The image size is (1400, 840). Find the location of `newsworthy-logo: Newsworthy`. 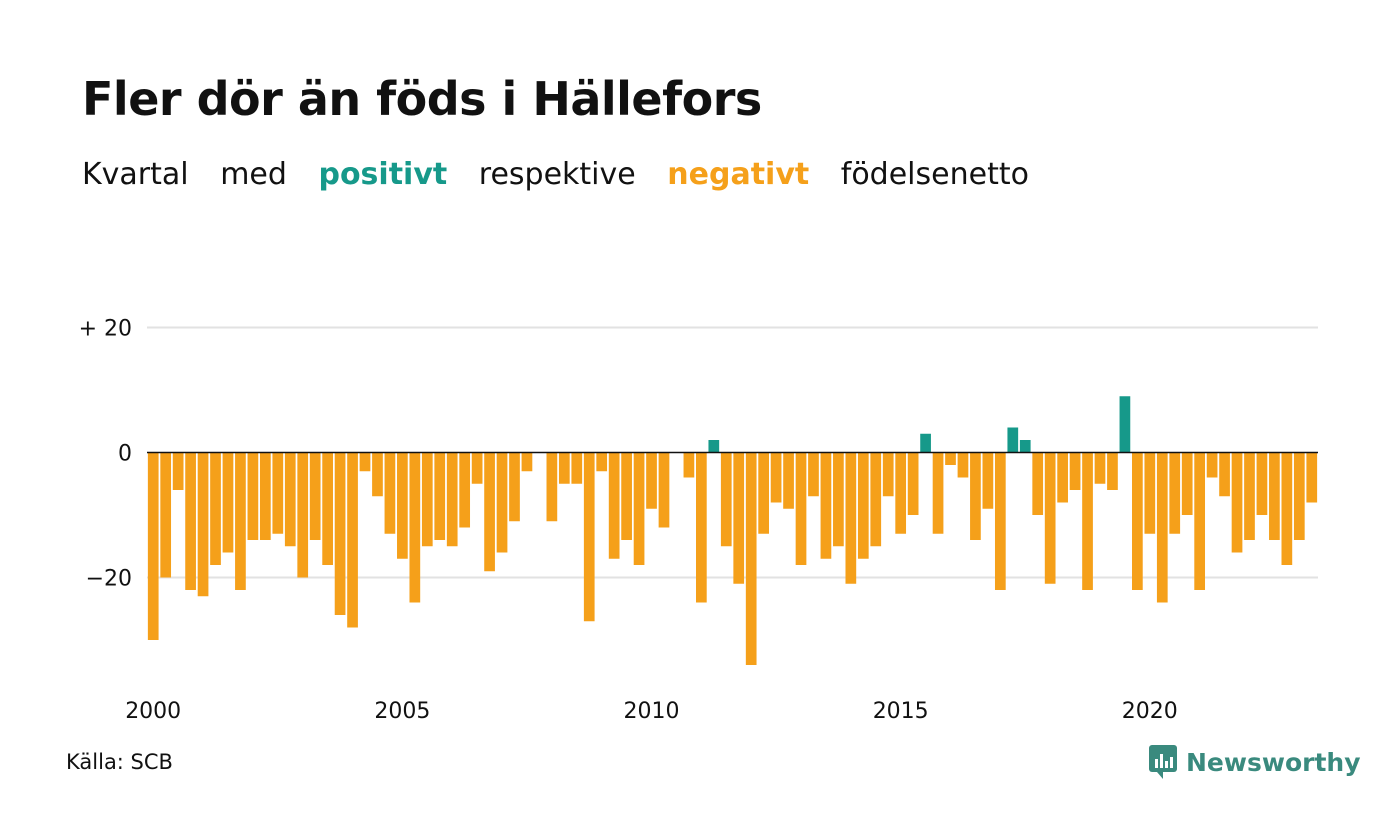

newsworthy-logo: Newsworthy is located at coordinates (1254, 762).